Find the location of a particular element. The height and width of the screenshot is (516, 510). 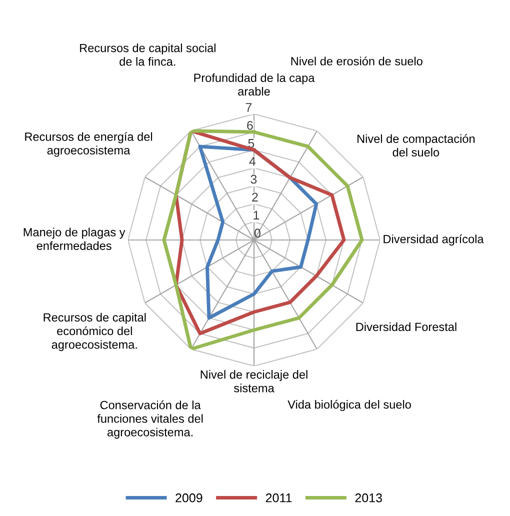

y-tick-label: 0 is located at coordinates (257, 233).